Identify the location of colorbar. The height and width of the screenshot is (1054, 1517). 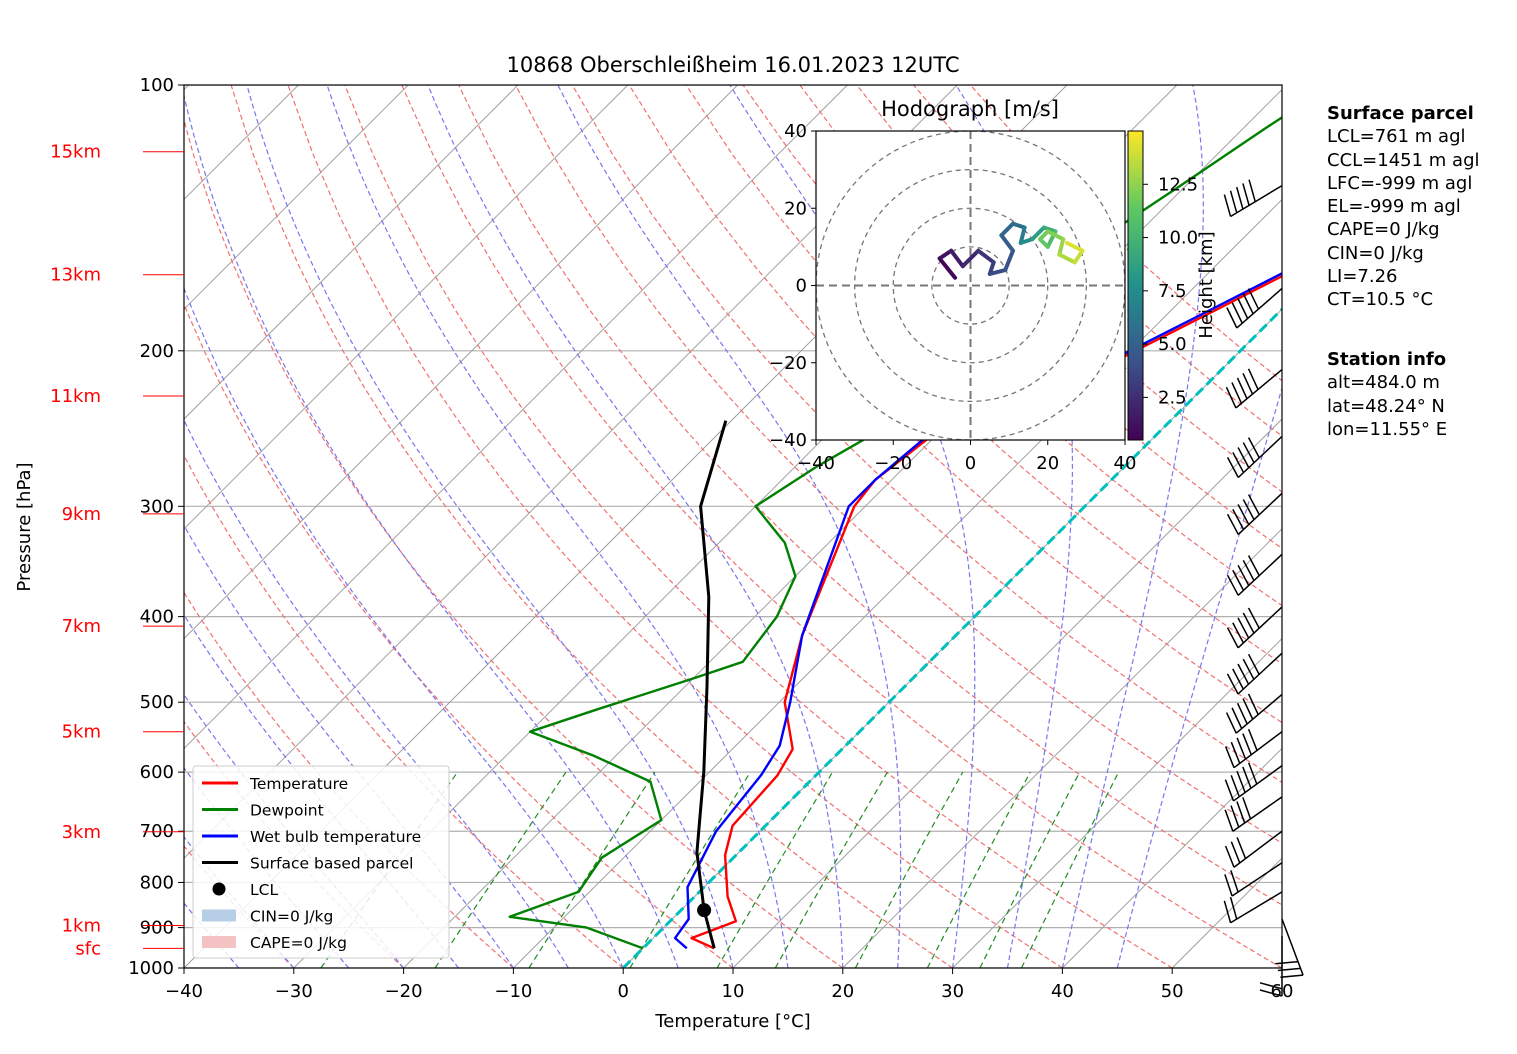
(1135, 285).